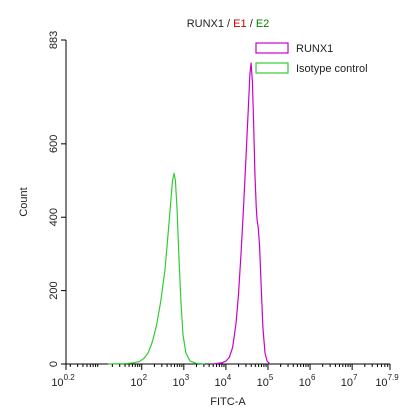 Image resolution: width=406 pixels, height=410 pixels. What do you see at coordinates (156, 268) in the screenshot?
I see `series-line-isotype-control` at bounding box center [156, 268].